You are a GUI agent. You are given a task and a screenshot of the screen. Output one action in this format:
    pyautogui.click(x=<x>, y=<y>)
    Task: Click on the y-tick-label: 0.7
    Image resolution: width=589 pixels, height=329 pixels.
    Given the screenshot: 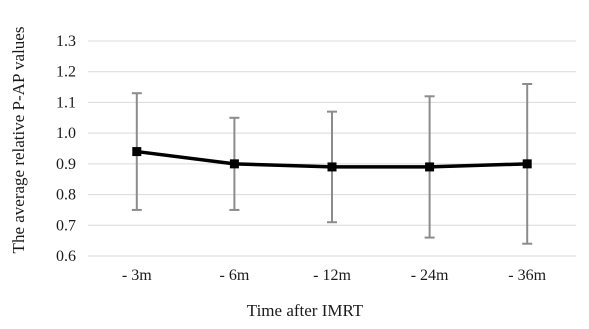 What is the action you would take?
    pyautogui.click(x=66, y=225)
    